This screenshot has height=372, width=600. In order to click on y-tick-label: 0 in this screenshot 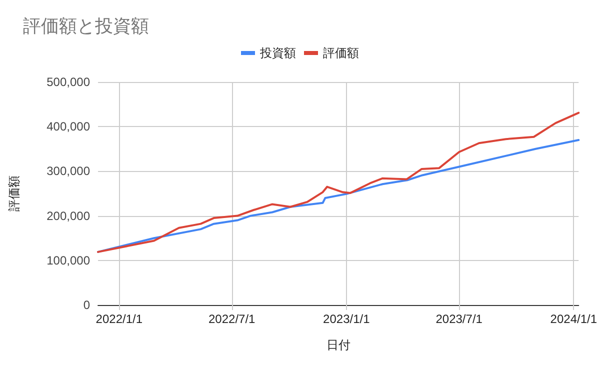, I will do `click(86, 305)`.